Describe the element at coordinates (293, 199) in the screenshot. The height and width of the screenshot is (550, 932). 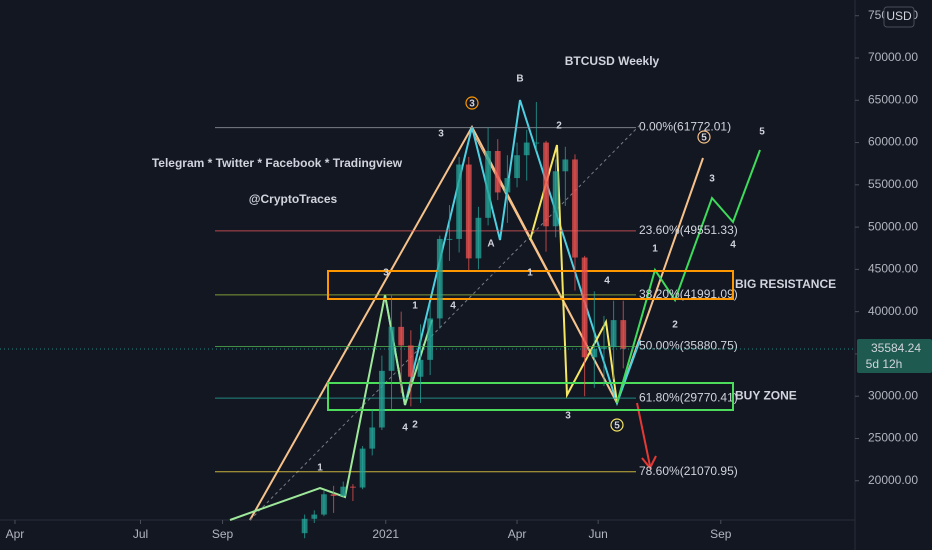
I see `handle: @CryptoTraces` at that location.